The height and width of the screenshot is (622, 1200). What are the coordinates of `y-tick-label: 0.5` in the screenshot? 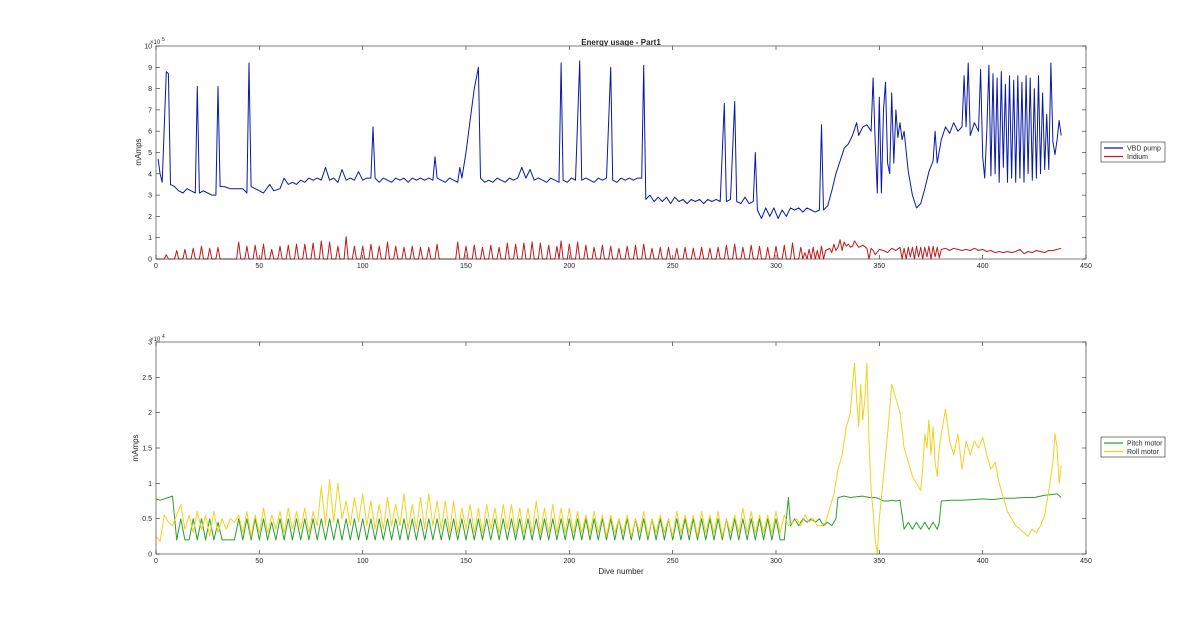 It's located at (147, 519).